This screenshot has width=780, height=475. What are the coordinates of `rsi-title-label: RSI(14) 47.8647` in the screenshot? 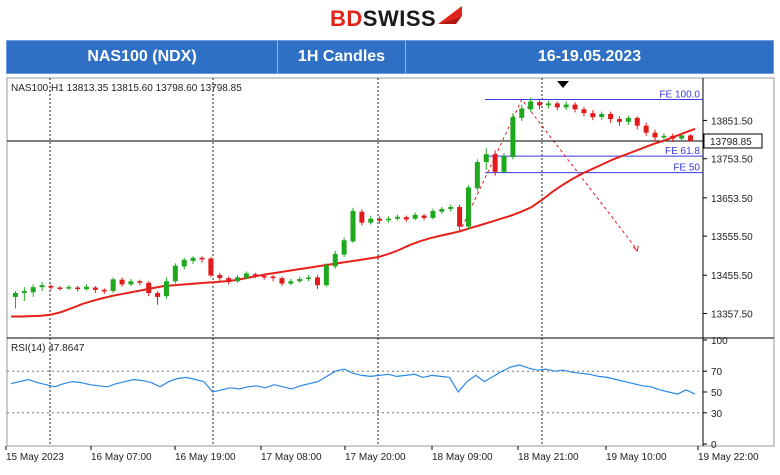 It's located at (48, 348).